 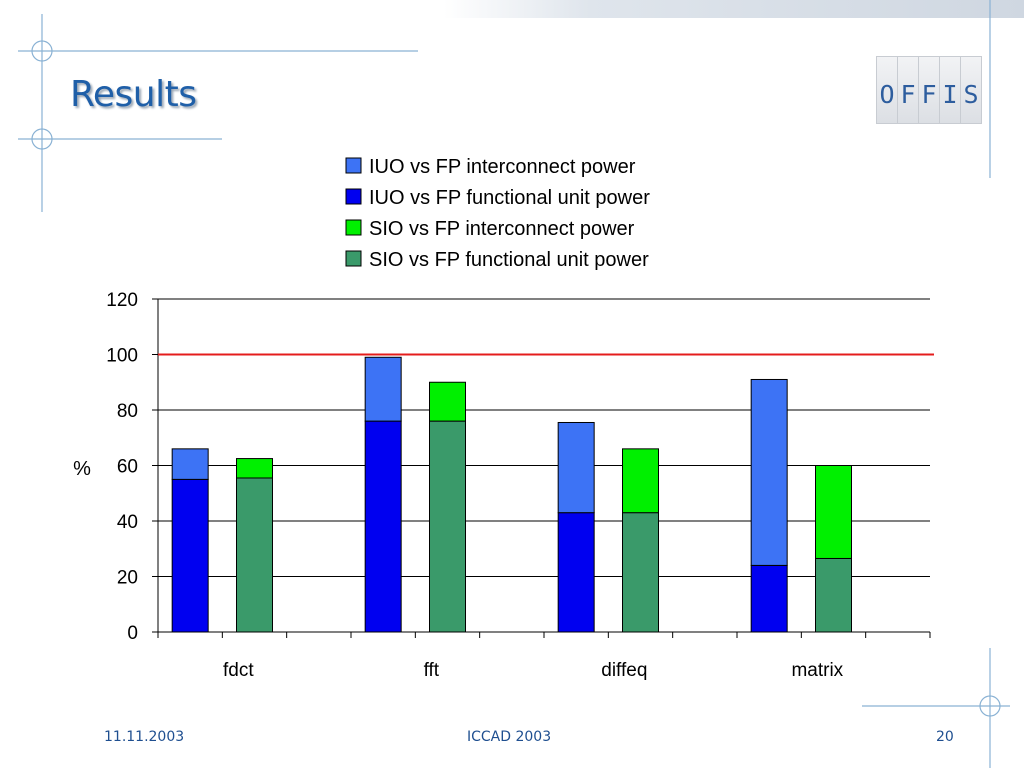 I want to click on y-tick-label: 80, so click(x=127, y=411).